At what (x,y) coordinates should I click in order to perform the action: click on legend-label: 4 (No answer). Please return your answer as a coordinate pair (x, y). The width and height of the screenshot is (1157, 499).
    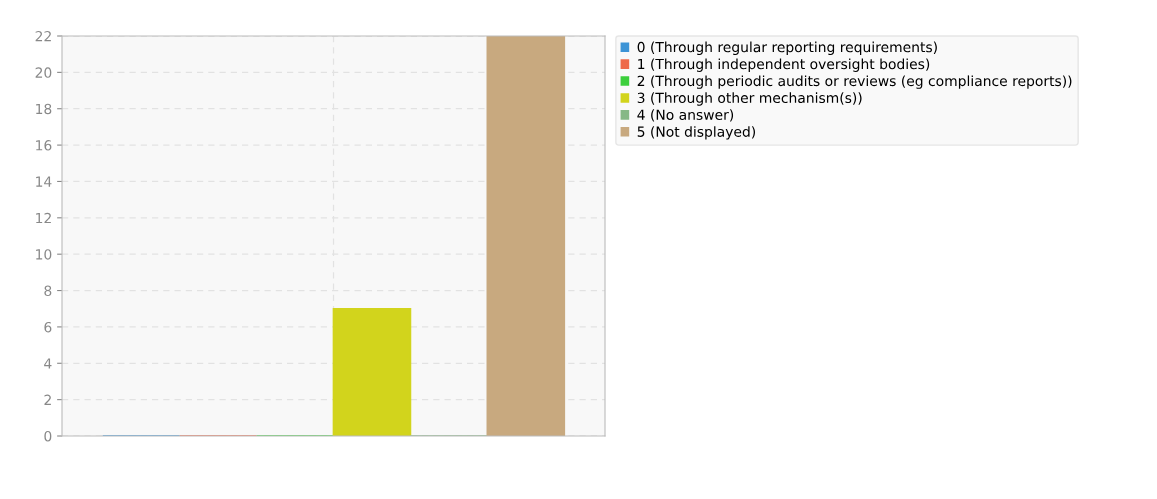
    Looking at the image, I should click on (685, 115).